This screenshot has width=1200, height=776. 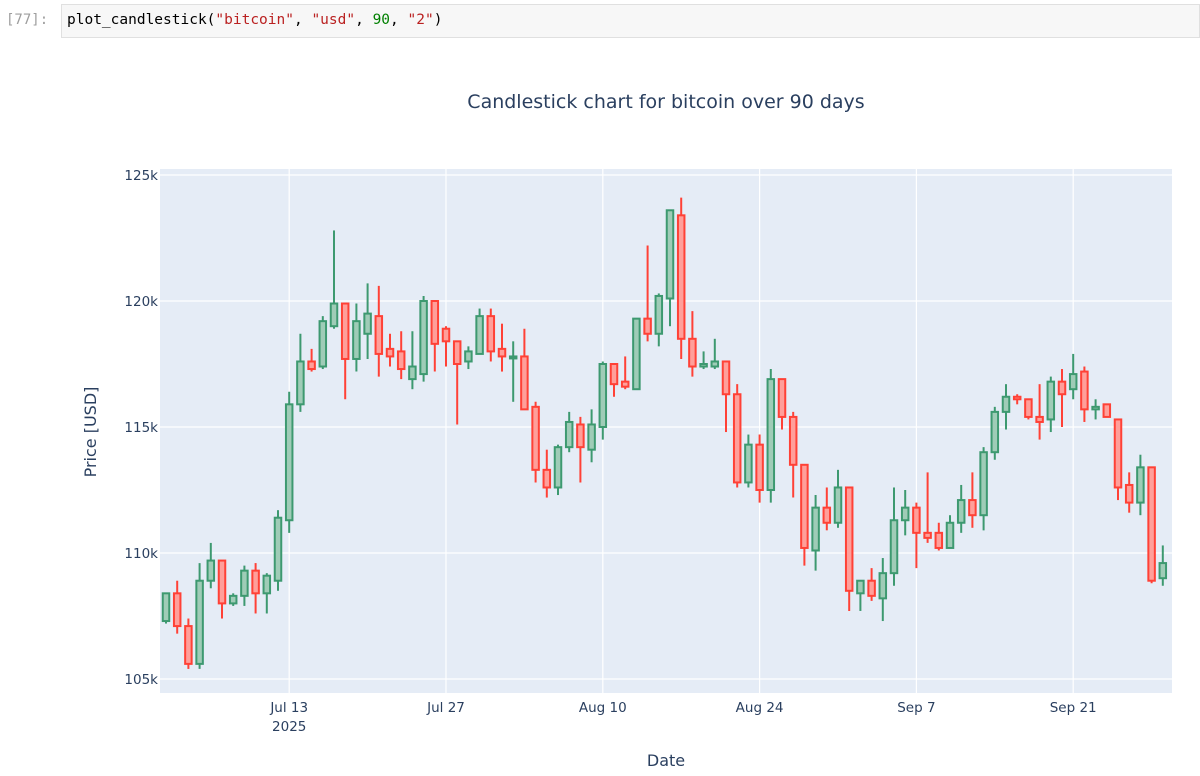 I want to click on y-axis-ticks: 105k 110k 115k 120k 125k, so click(x=141, y=428).